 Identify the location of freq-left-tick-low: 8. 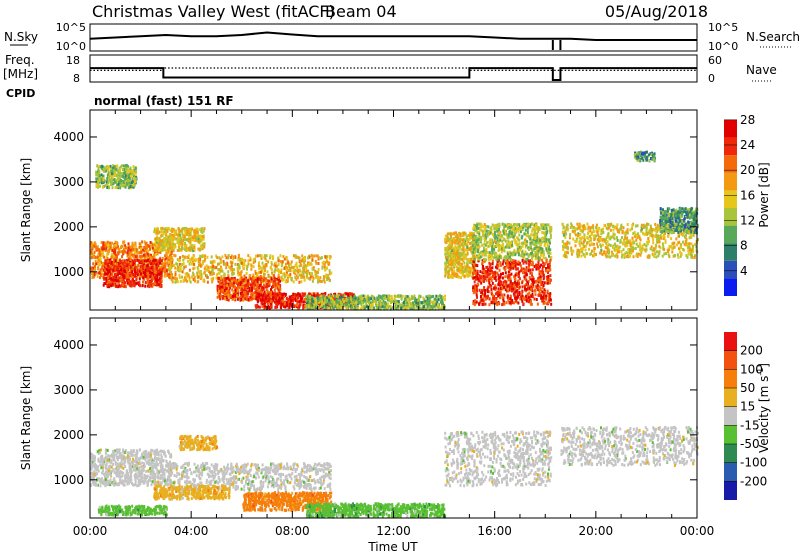
(76, 78).